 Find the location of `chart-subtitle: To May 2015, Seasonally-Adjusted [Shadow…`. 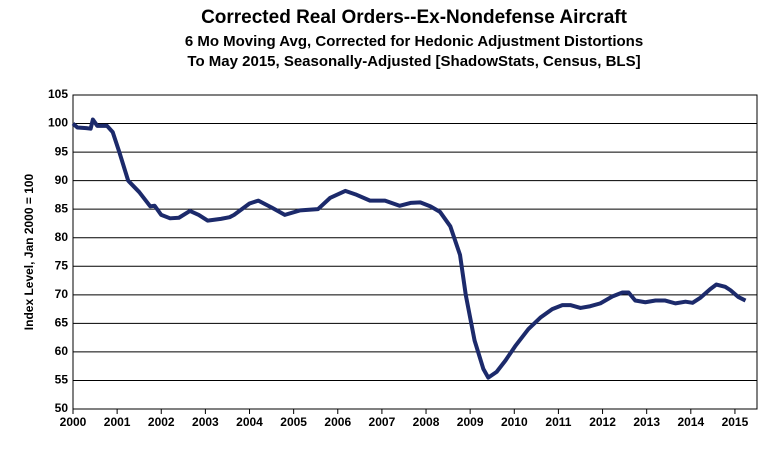

chart-subtitle: To May 2015, Seasonally-Adjusted [Shadow… is located at coordinates (413, 61).